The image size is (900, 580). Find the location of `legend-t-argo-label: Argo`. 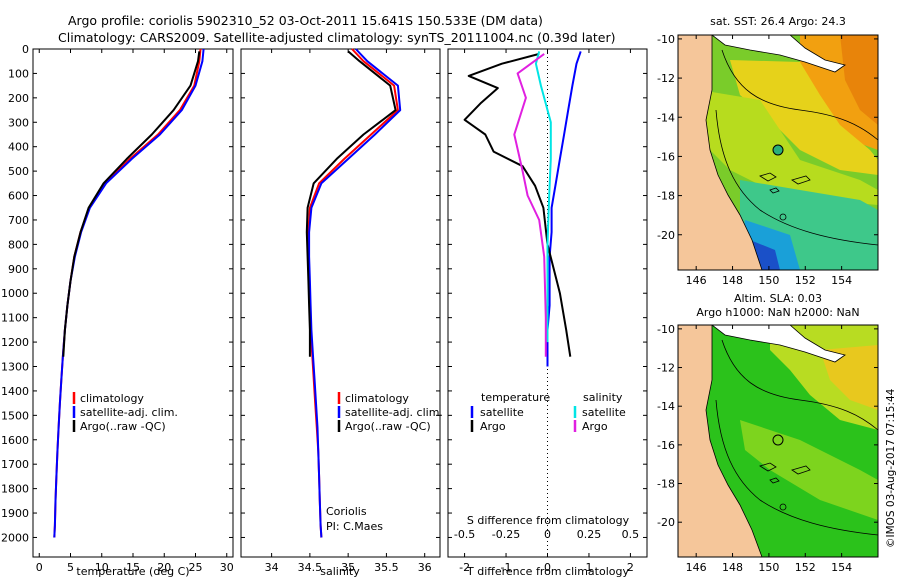

legend-t-argo-label: Argo is located at coordinates (493, 426).